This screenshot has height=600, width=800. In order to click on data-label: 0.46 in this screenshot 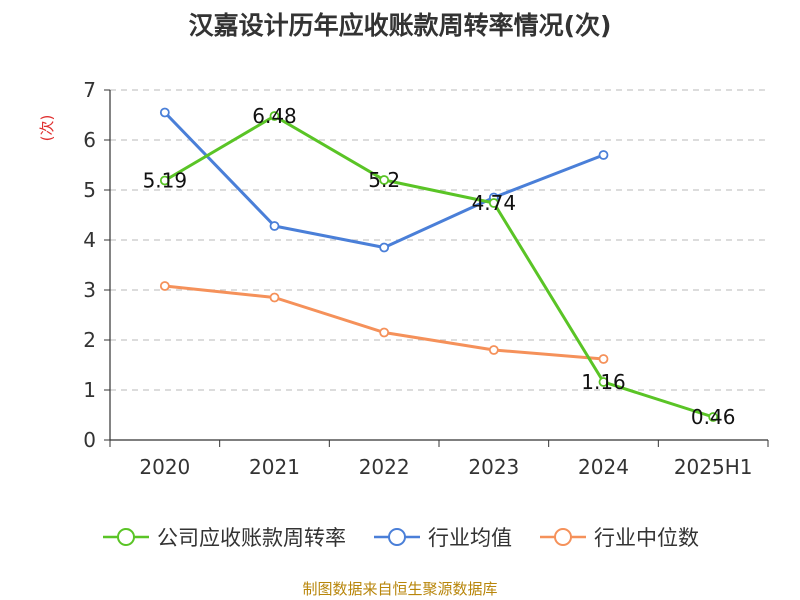, I will do `click(713, 417)`.